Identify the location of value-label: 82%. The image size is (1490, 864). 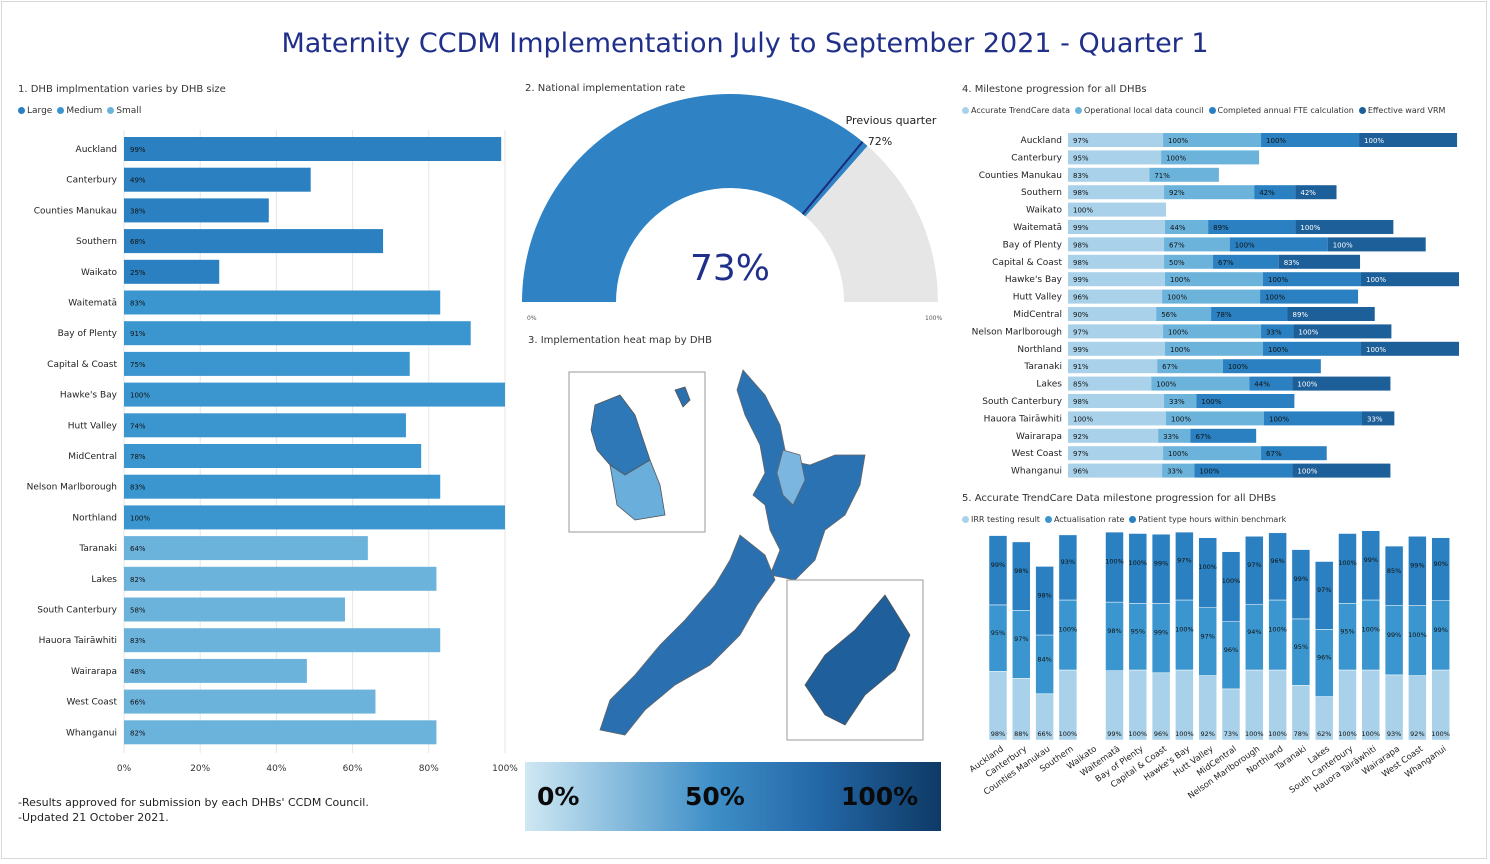
(138, 733).